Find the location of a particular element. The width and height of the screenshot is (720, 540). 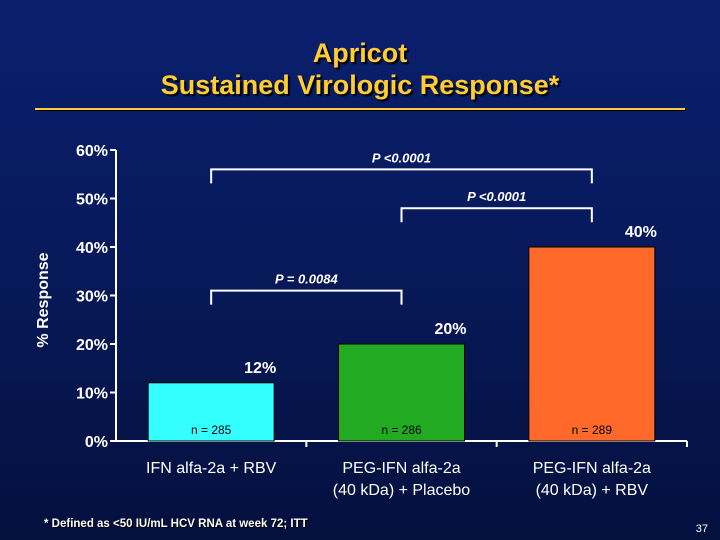

slide-title-line2: Sustained Virologic Response* is located at coordinates (360, 85).